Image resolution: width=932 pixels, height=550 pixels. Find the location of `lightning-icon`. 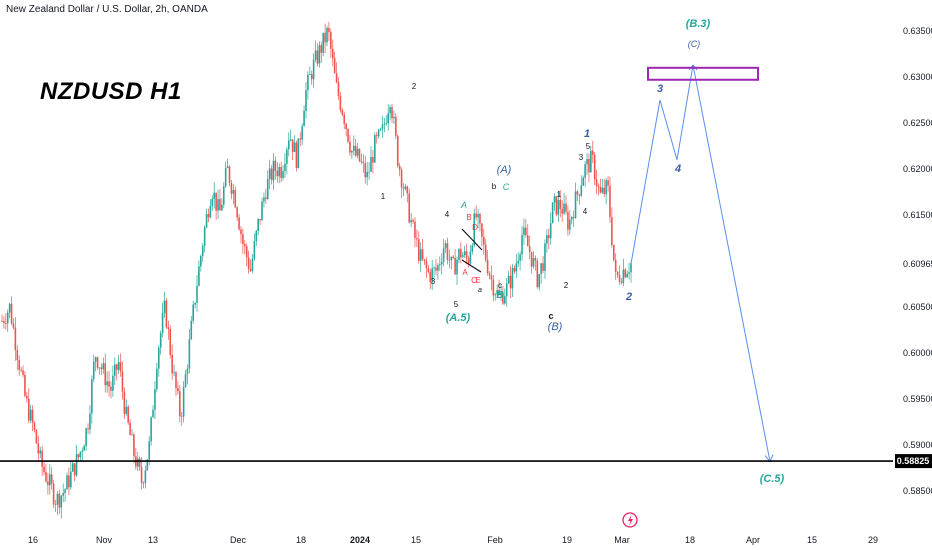

lightning-icon is located at coordinates (630, 520).